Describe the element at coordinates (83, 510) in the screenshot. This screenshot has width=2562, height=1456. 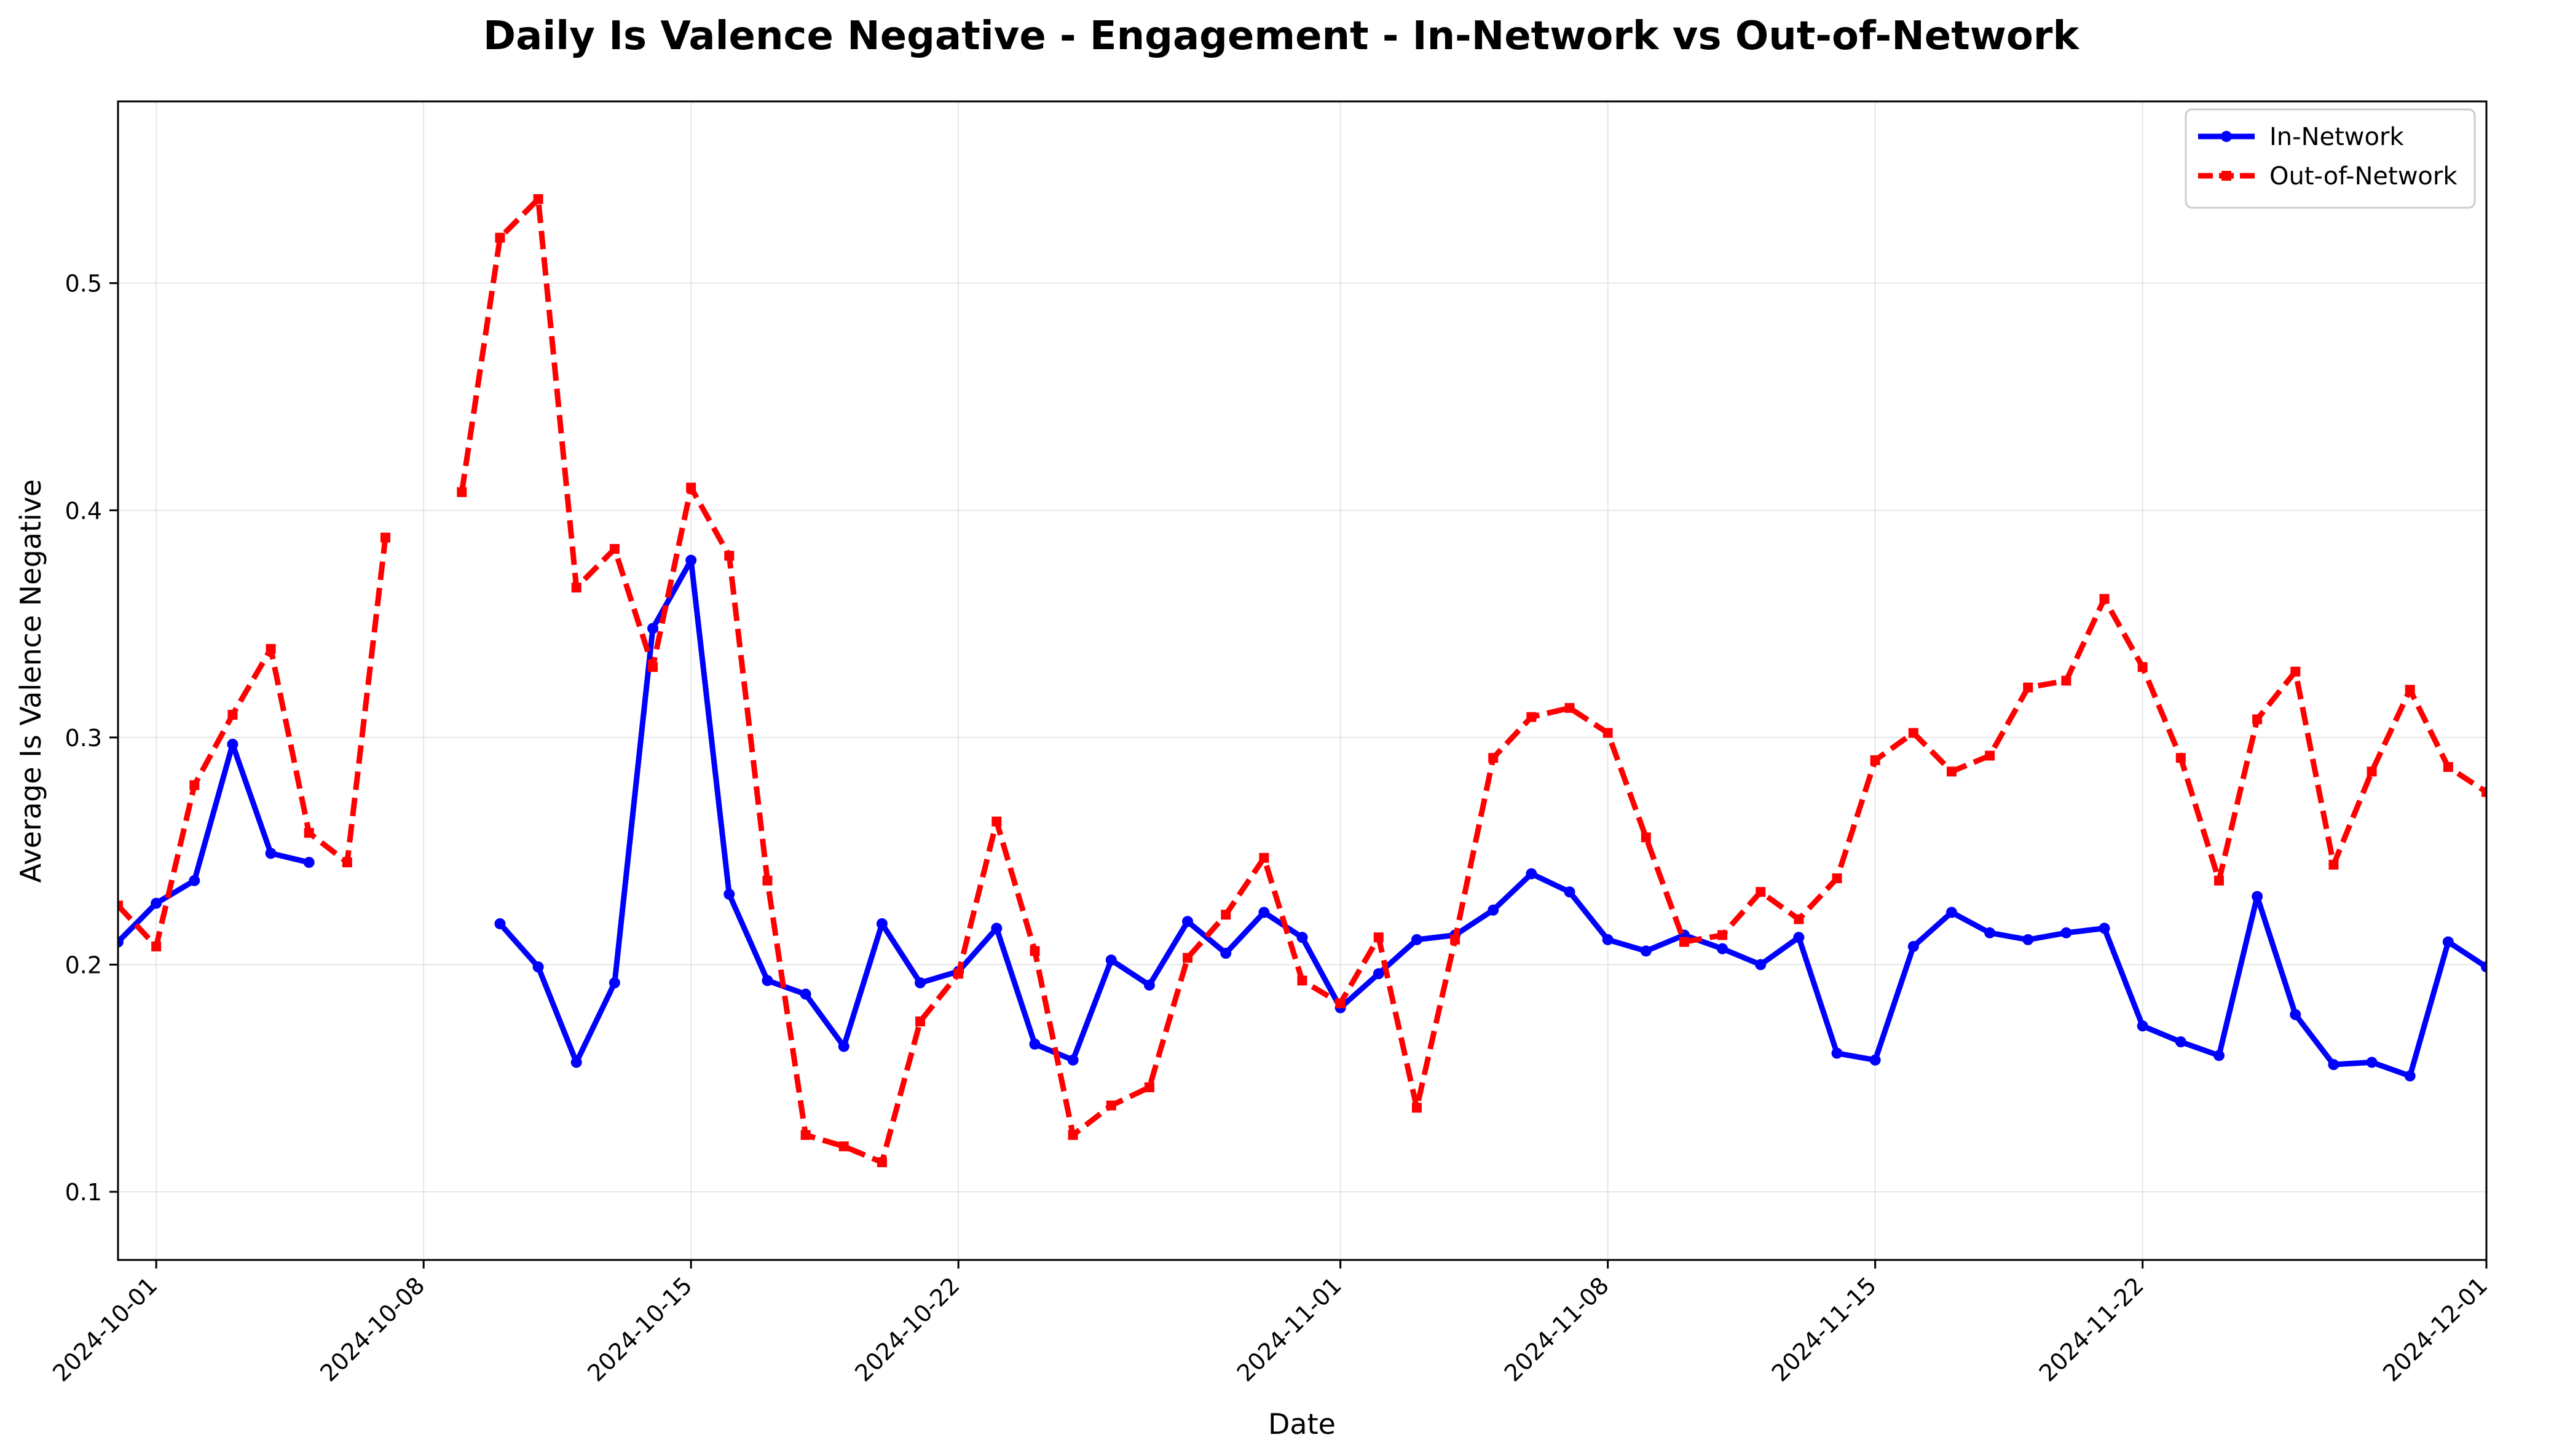
I see `y-tick-label: 0.4` at that location.